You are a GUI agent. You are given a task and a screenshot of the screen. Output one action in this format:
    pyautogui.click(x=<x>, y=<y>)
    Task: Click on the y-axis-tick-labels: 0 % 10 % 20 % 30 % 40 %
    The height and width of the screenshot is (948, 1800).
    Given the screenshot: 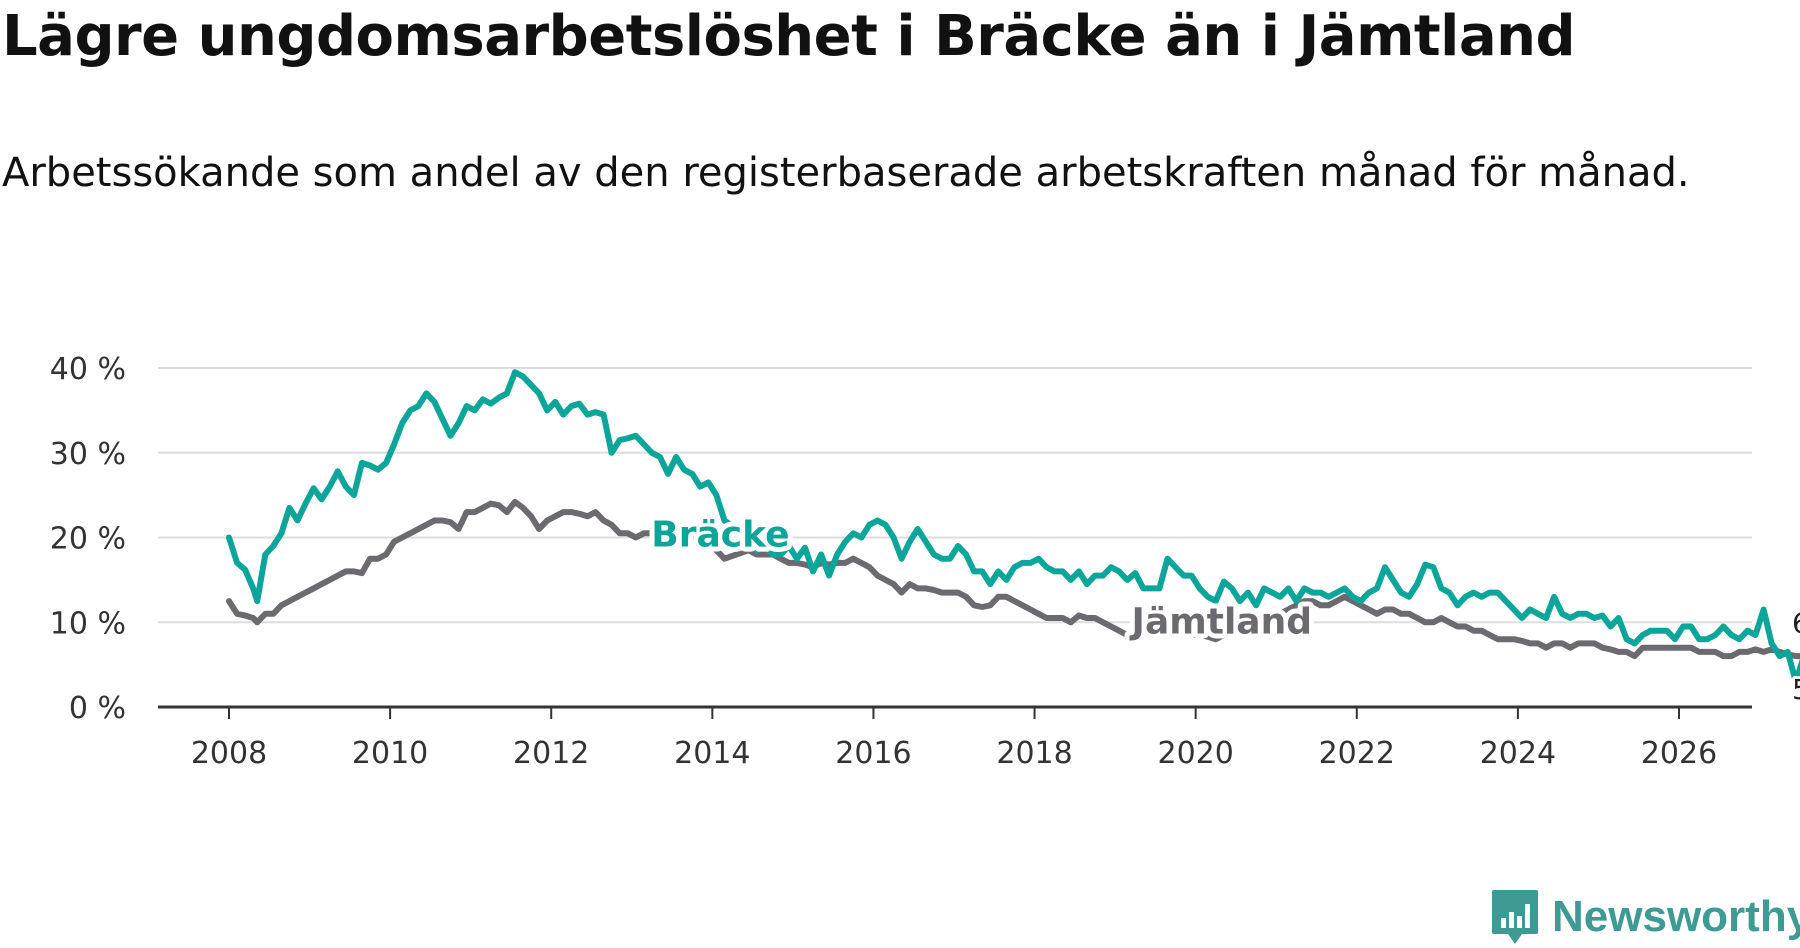 What is the action you would take?
    pyautogui.click(x=88, y=539)
    